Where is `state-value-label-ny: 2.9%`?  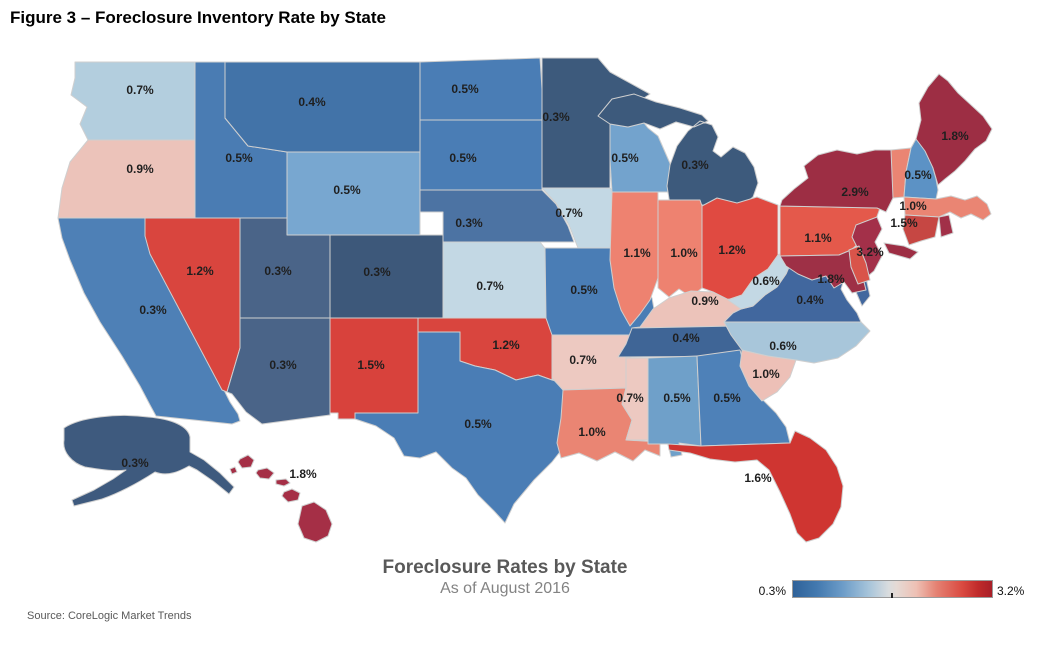
state-value-label-ny: 2.9% is located at coordinates (855, 192).